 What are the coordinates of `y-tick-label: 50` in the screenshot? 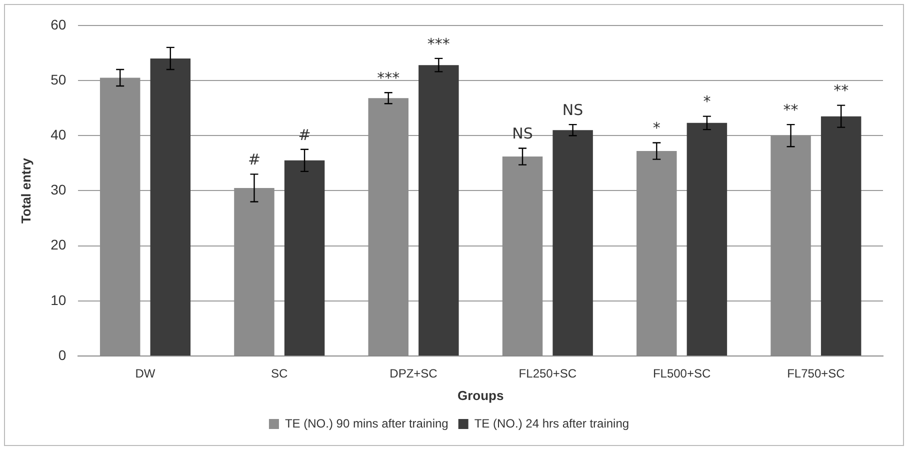 It's located at (58, 79).